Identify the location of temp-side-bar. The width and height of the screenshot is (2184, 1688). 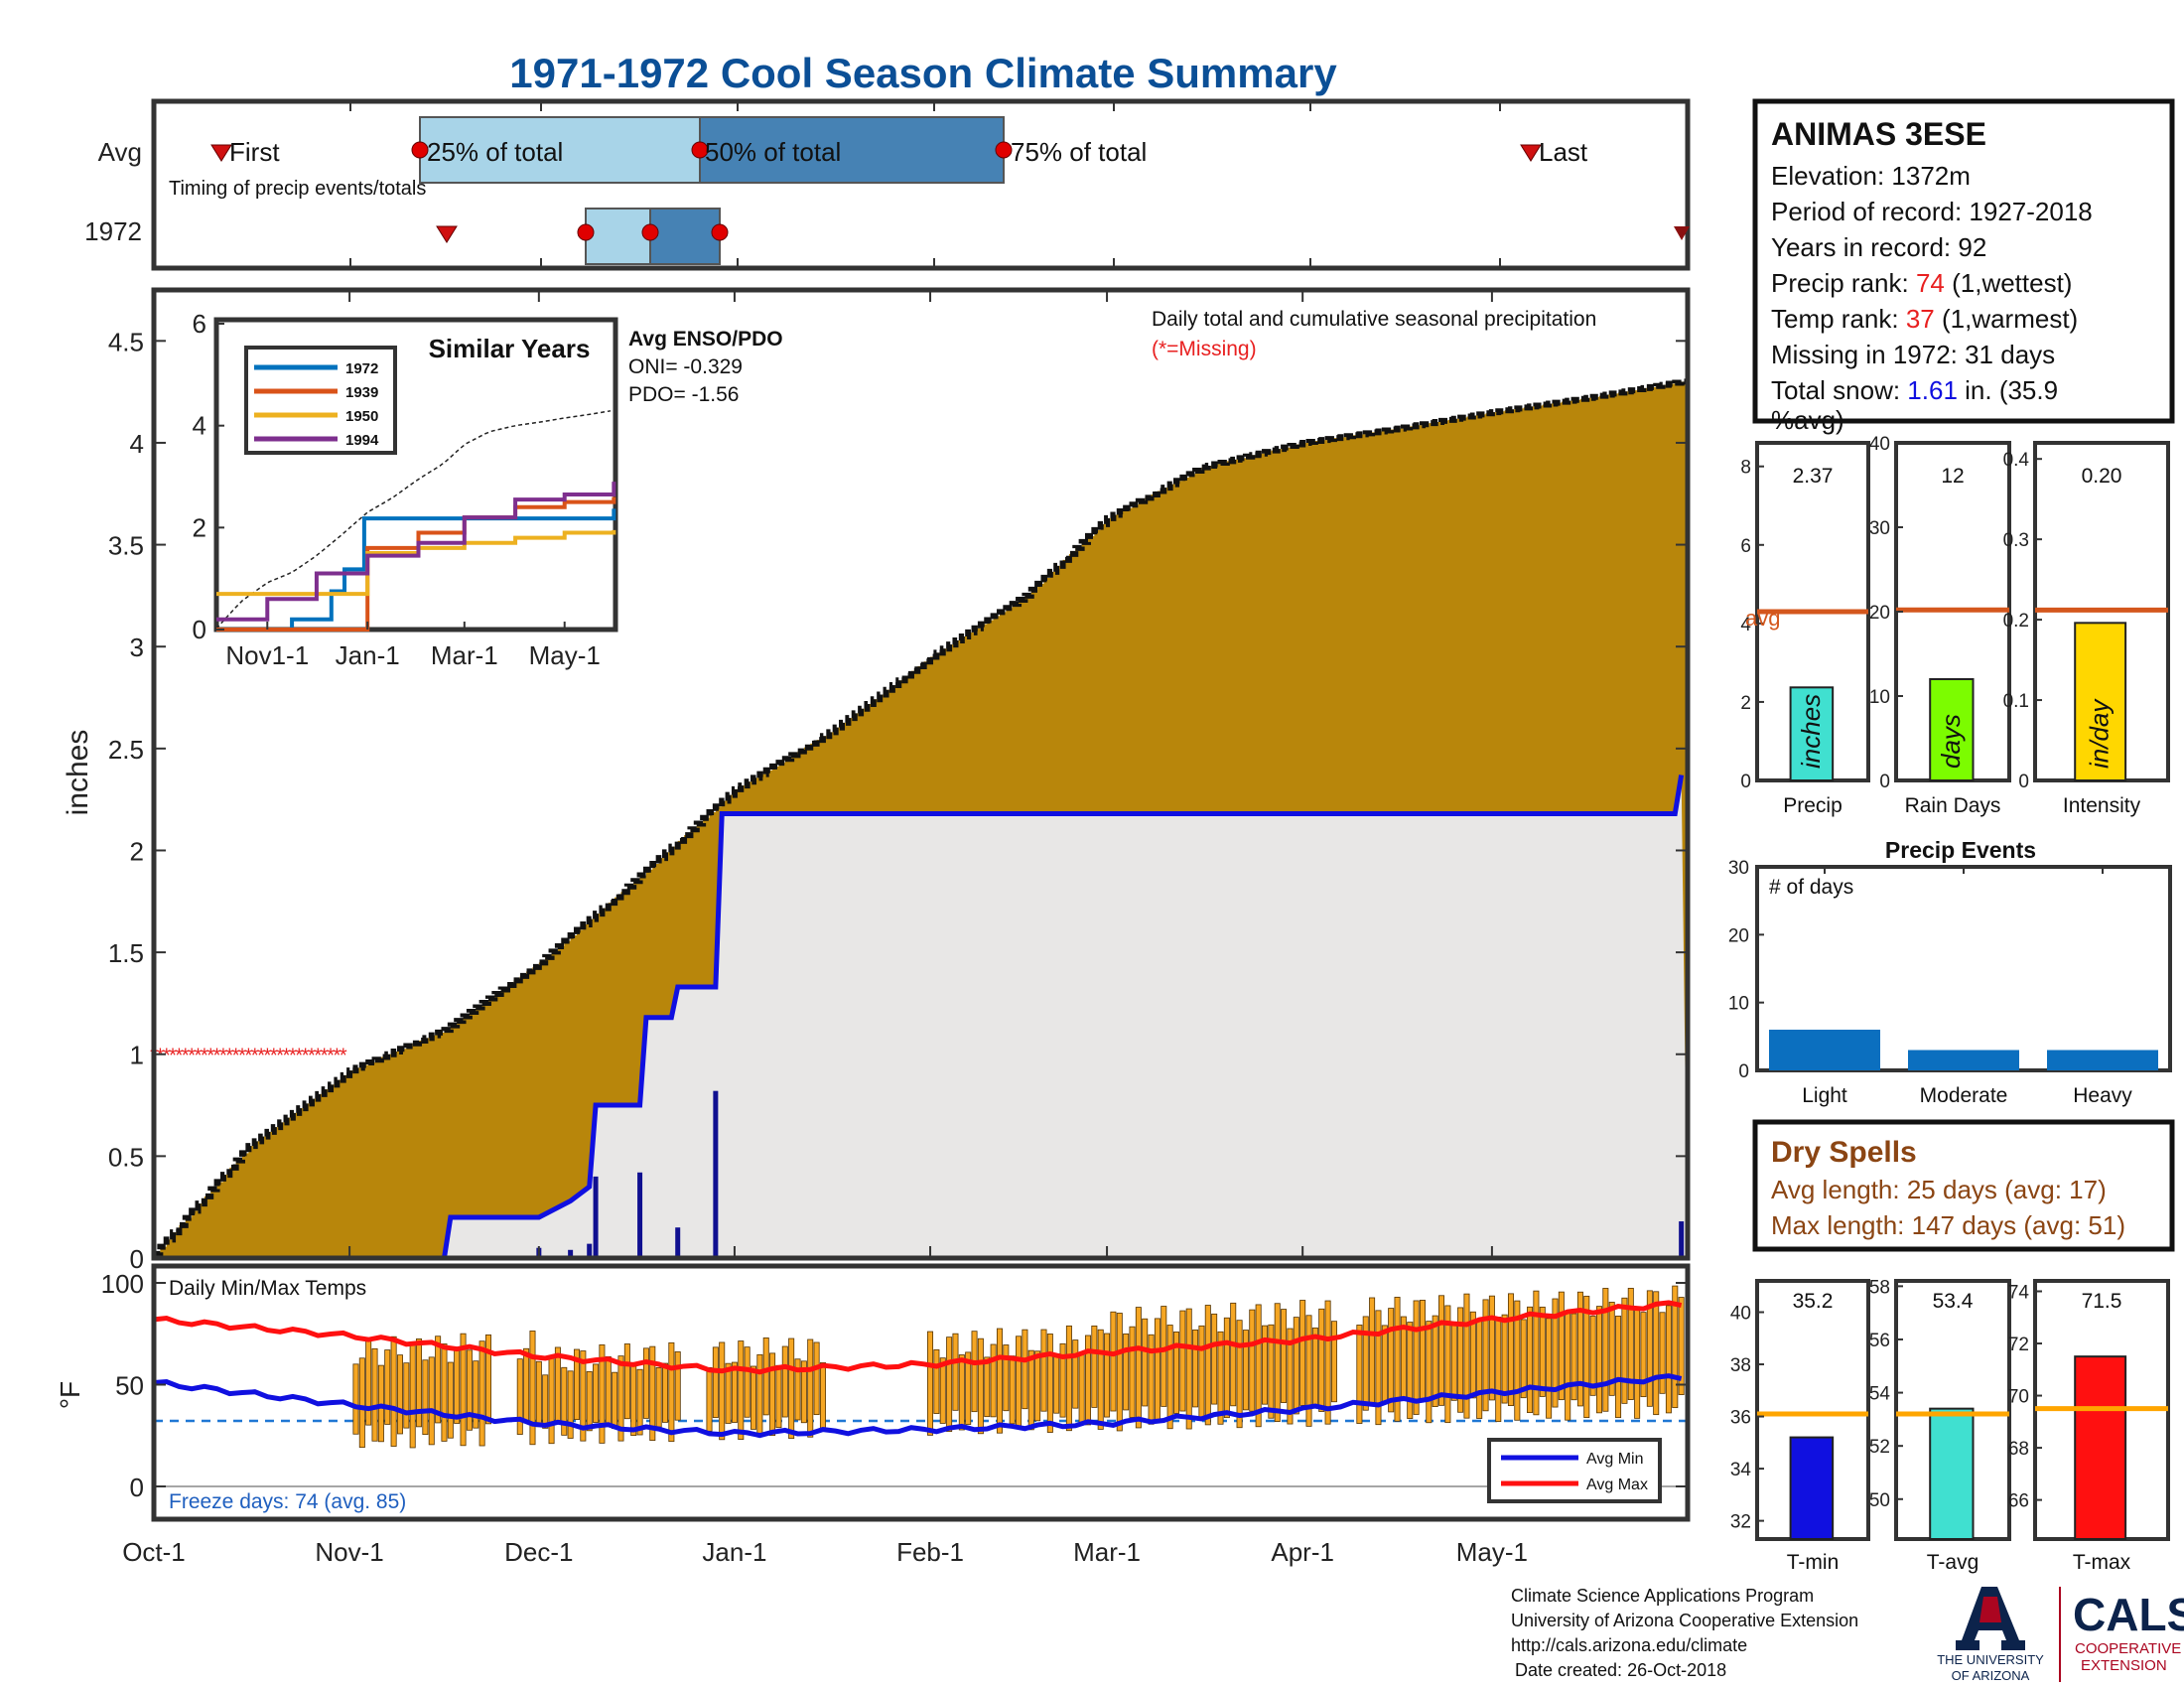
(1812, 1488).